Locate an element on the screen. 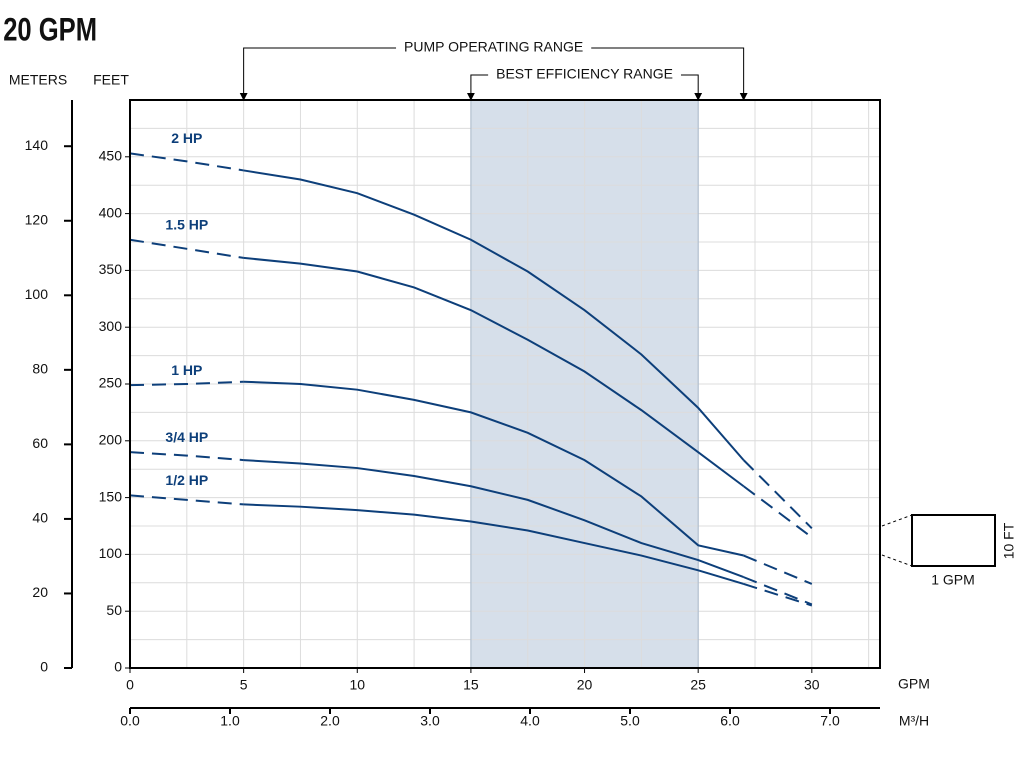 The image size is (1021, 768). x-tick-label: 30 is located at coordinates (812, 685).